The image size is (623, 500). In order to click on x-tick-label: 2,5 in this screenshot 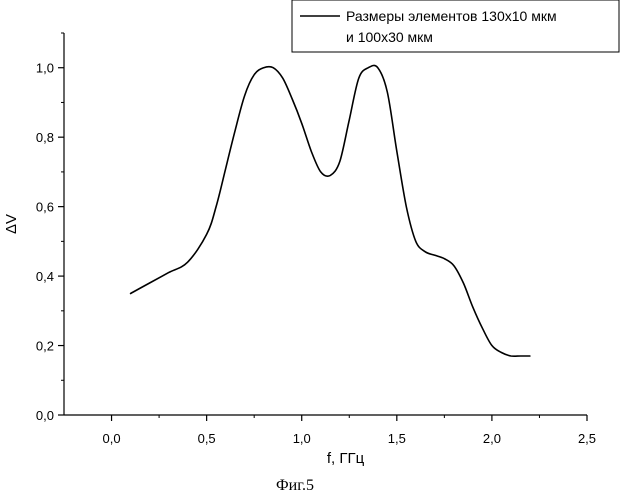, I will do `click(587, 438)`.